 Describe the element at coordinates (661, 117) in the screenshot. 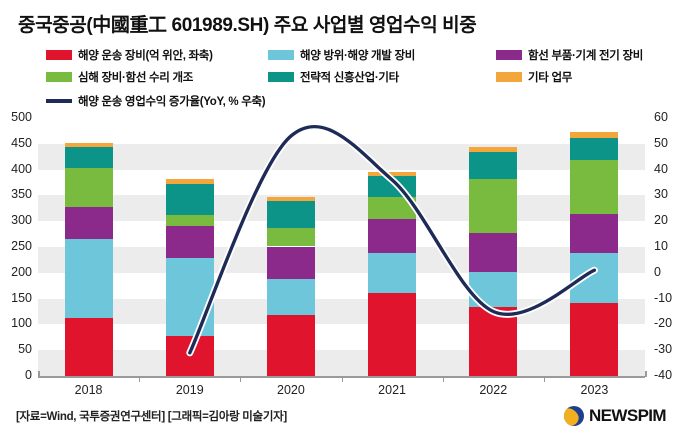

I see `y2-axis-tick-label: 60` at that location.